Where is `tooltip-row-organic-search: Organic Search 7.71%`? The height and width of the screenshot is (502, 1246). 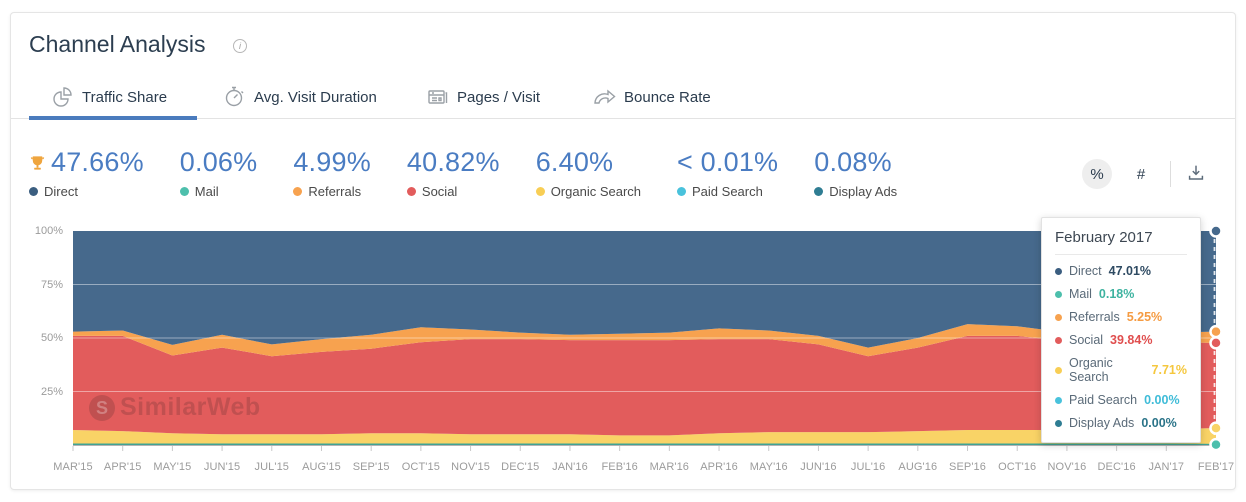
tooltip-row-organic-search: Organic Search 7.71% is located at coordinates (1121, 370).